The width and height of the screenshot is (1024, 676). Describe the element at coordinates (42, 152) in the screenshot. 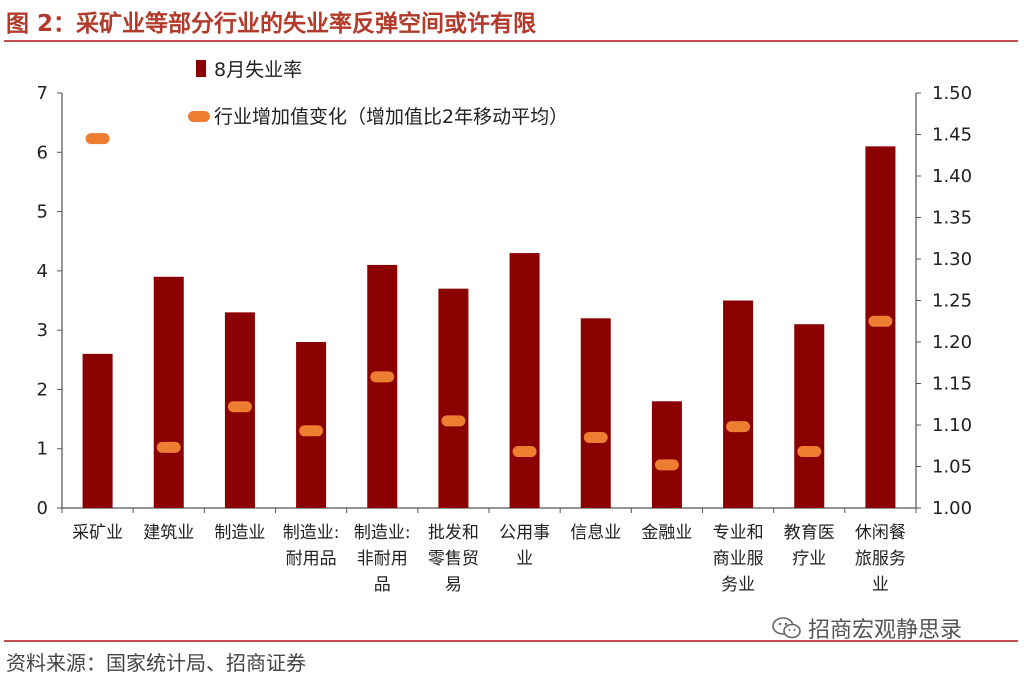

I see `left-tick-label: 6` at that location.